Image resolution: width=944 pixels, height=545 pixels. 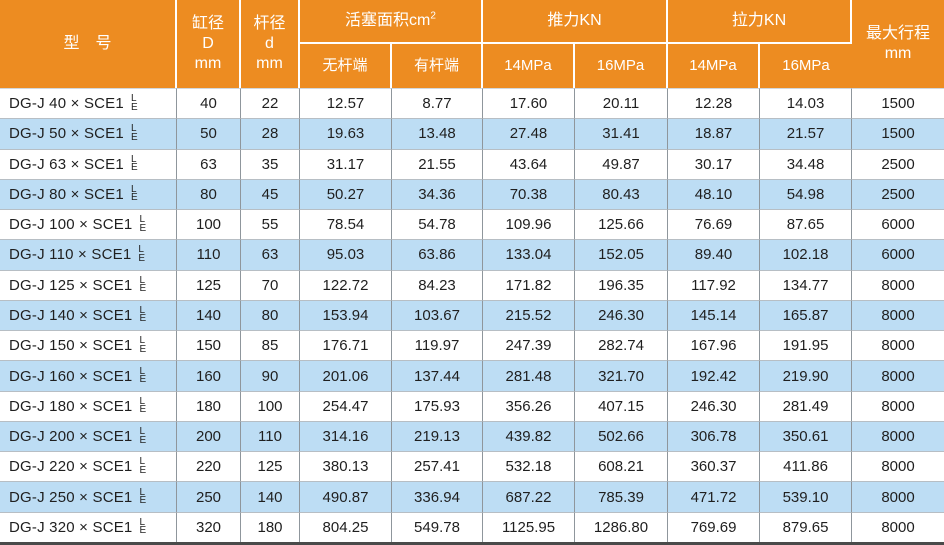 I want to click on push-14mpa-cell: 171.82, so click(x=529, y=284).